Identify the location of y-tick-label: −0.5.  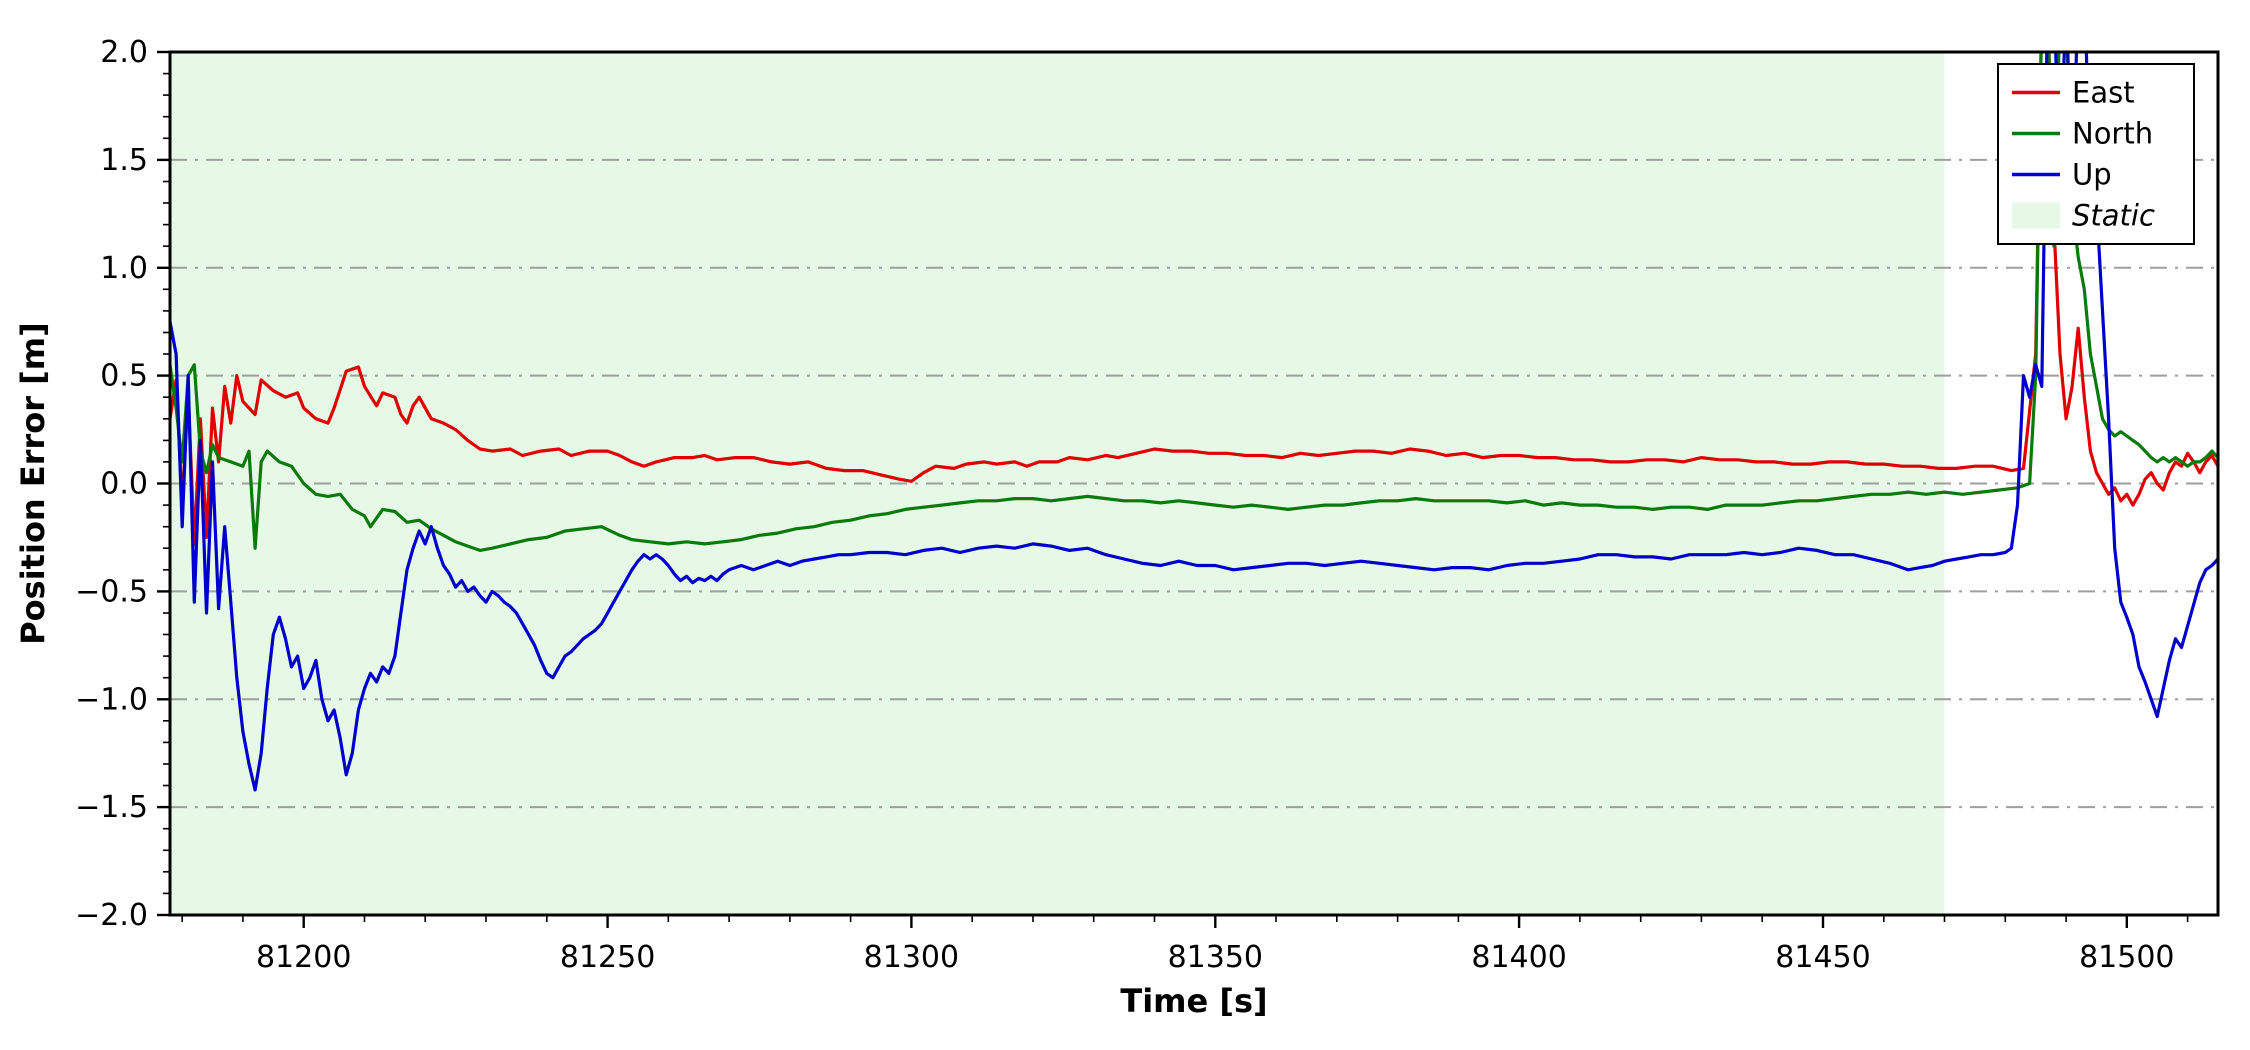
(111, 591).